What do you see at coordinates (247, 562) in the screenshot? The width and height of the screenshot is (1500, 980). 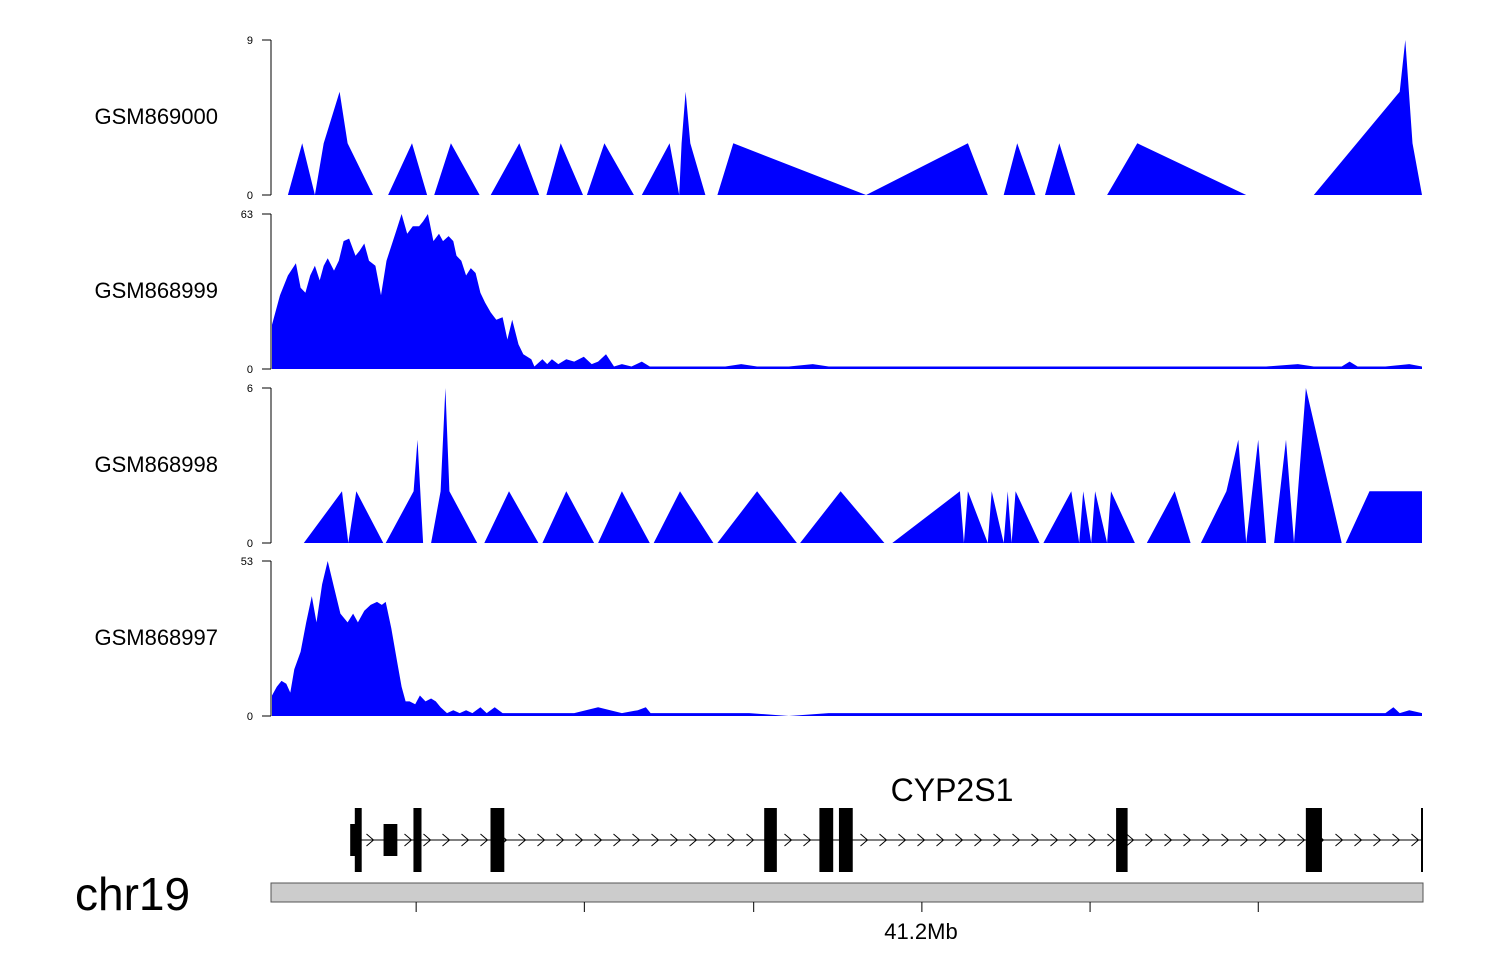 I see `y-max-label: 53` at bounding box center [247, 562].